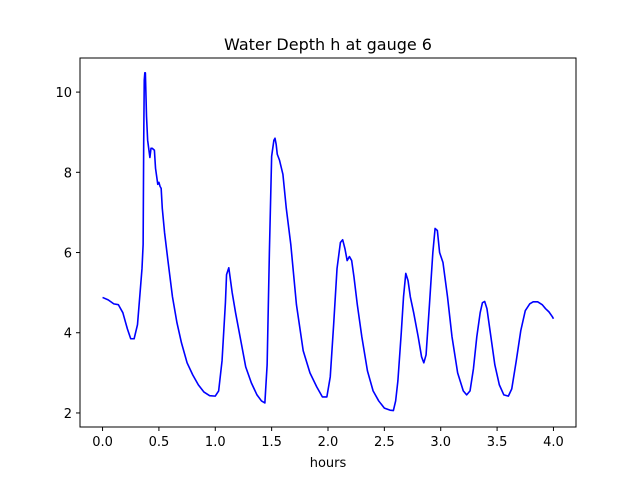 Image resolution: width=640 pixels, height=480 pixels. I want to click on x-tick-label: 3.5, so click(497, 442).